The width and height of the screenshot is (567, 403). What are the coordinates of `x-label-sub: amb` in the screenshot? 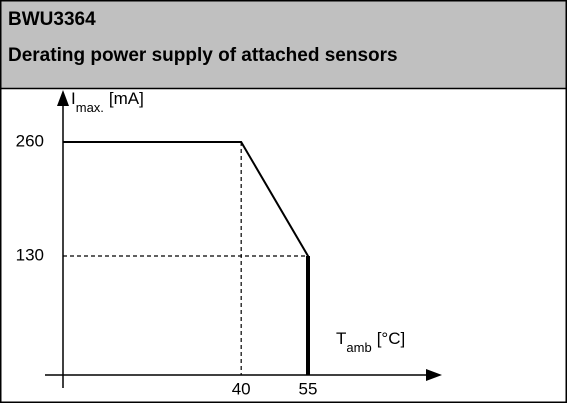 It's located at (358, 347).